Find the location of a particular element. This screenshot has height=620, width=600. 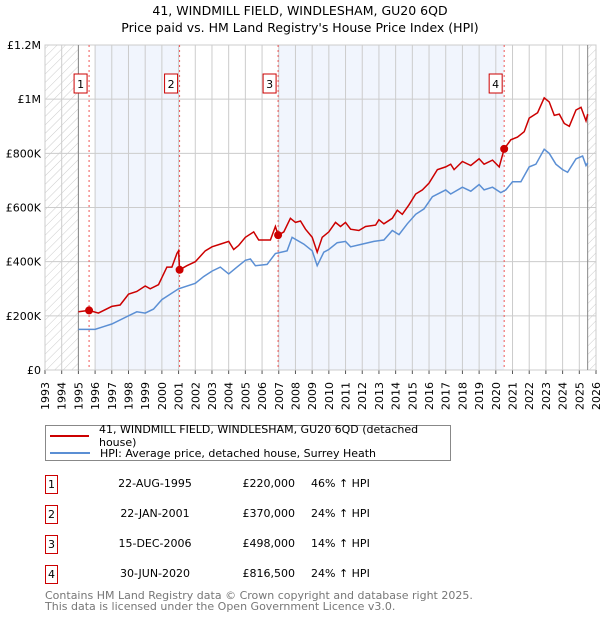

x-tick-label: 2001 is located at coordinates (179, 396).